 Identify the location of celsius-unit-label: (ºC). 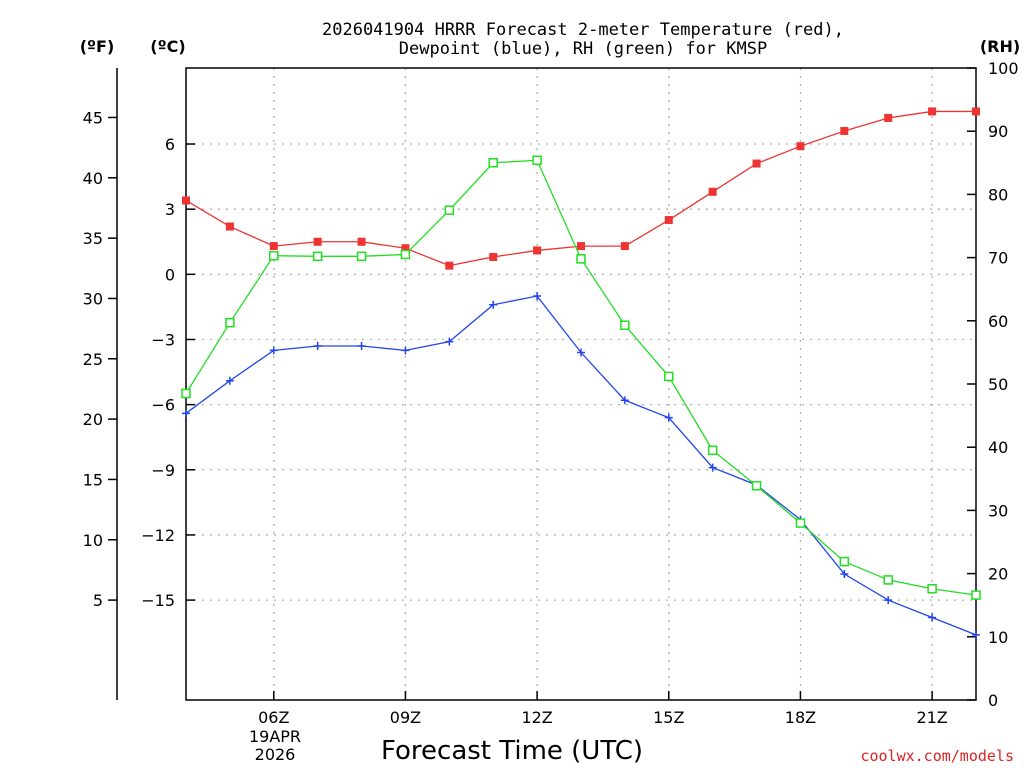
(167, 46).